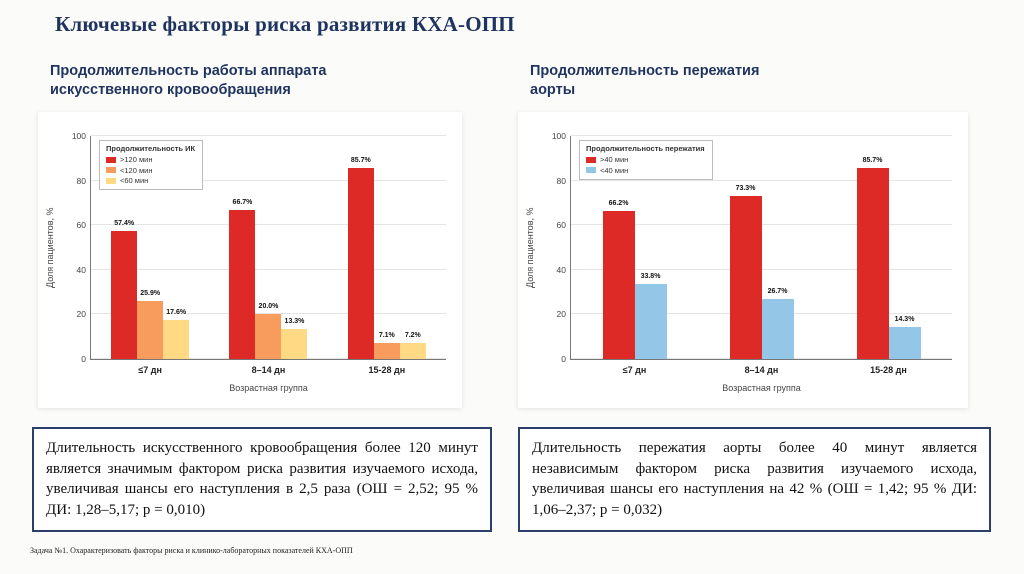  Describe the element at coordinates (242, 279) in the screenshot. I see `bar->120 мин: 66.7%` at that location.